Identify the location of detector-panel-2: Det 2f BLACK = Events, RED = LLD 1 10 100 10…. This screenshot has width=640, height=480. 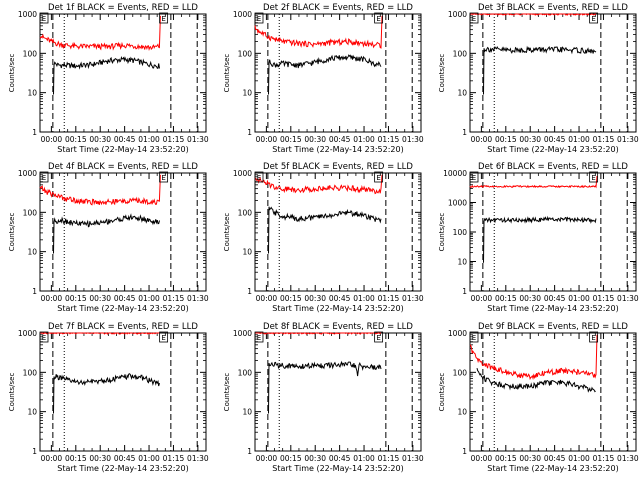
(323, 78).